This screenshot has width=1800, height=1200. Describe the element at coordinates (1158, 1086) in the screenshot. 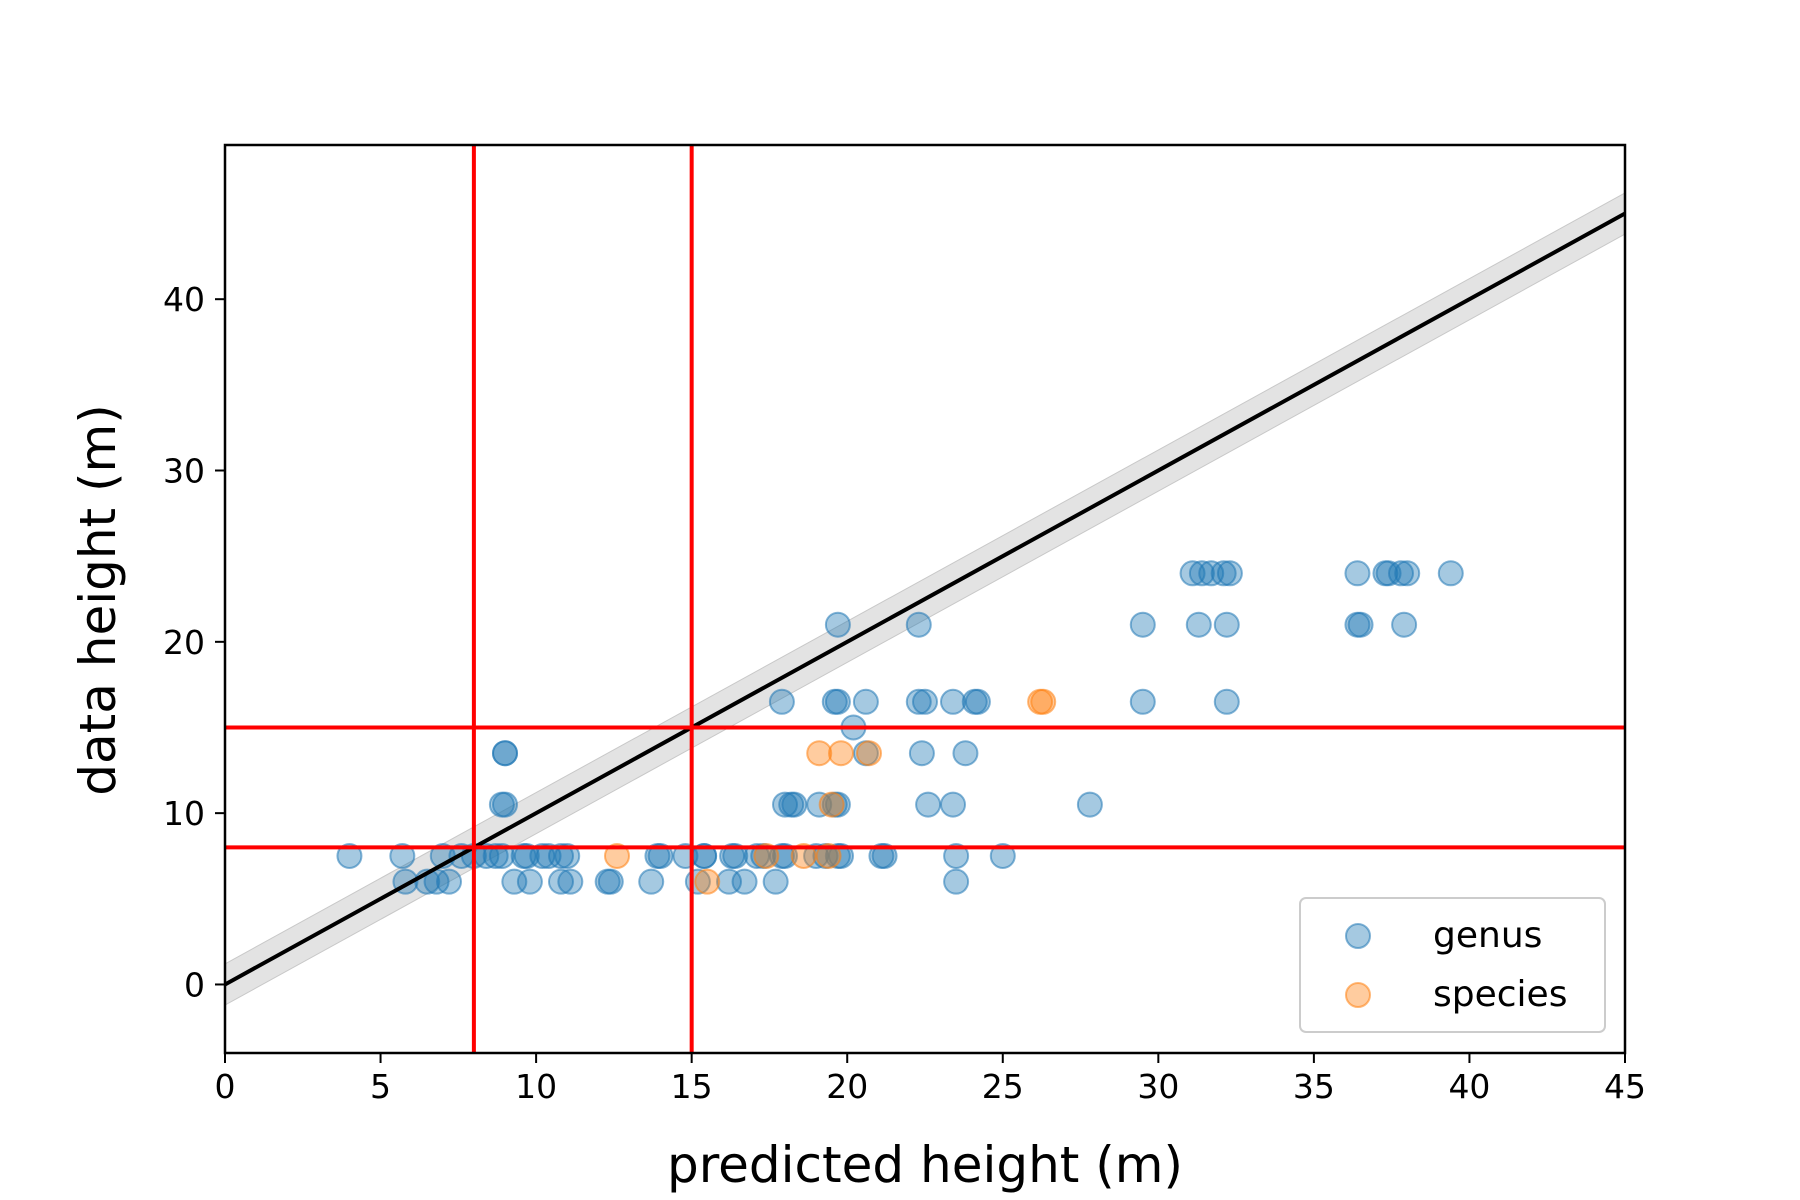

I see `x-tick-label: 30` at that location.